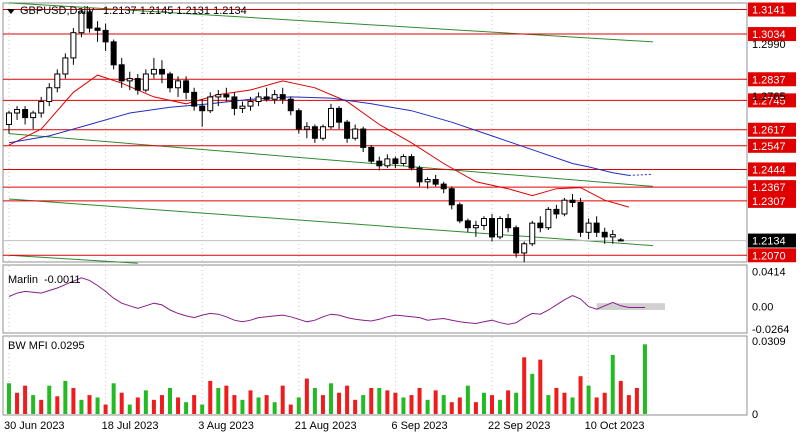 This screenshot has width=804, height=437. What do you see at coordinates (11, 11) in the screenshot?
I see `collapse-triangle-icon` at bounding box center [11, 11].